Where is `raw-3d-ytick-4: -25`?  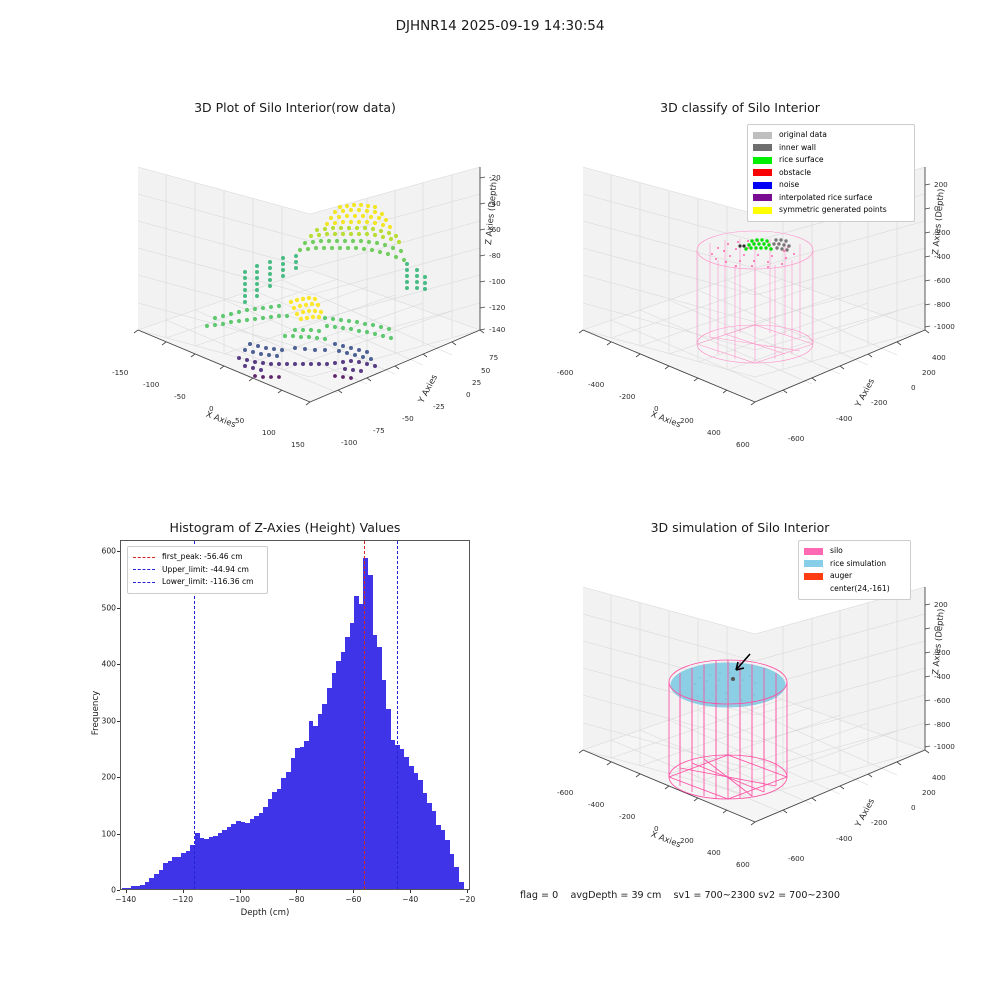 raw-3d-ytick-4: -25 is located at coordinates (439, 406).